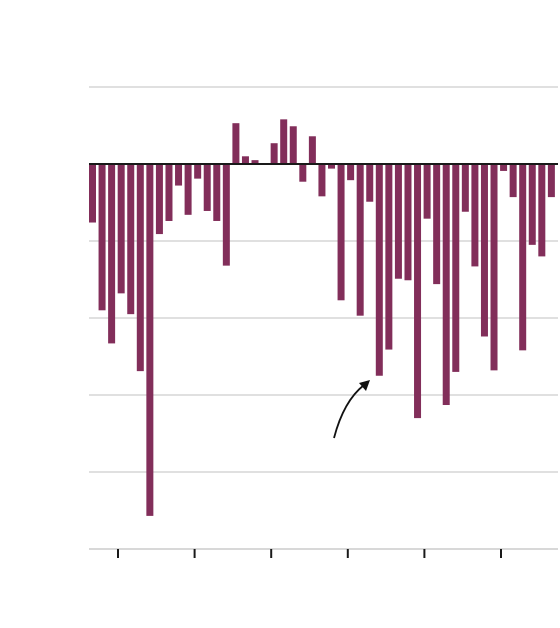  What do you see at coordinates (364, 385) in the screenshot?
I see `annotation-arrow-head` at bounding box center [364, 385].